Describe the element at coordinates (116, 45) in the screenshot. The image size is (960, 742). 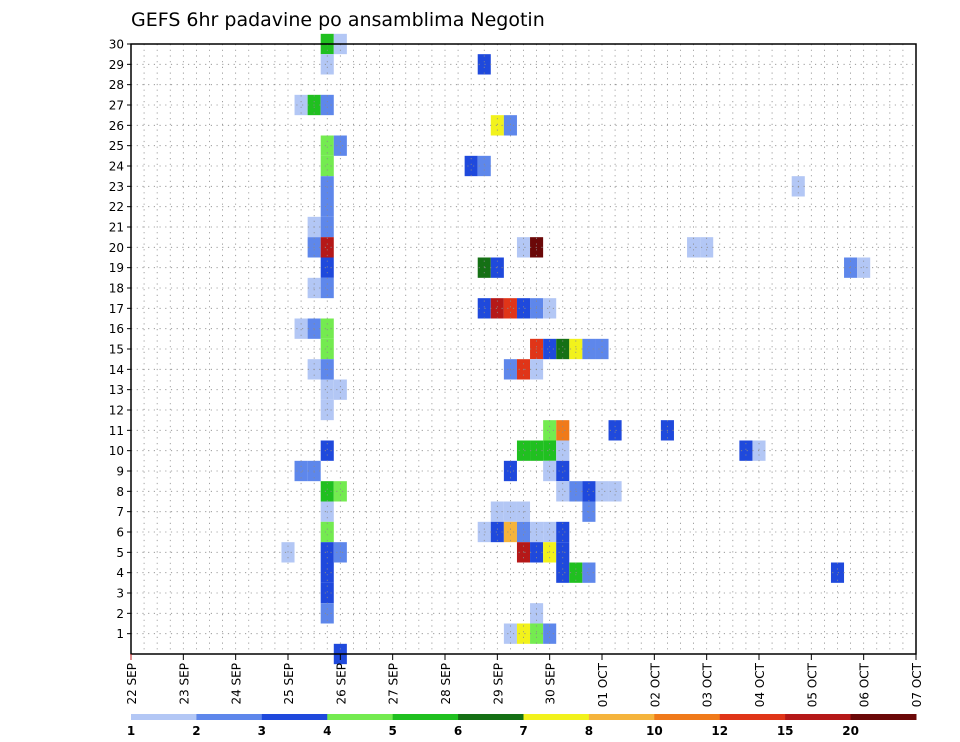
I see `y-tick-label: 30` at that location.